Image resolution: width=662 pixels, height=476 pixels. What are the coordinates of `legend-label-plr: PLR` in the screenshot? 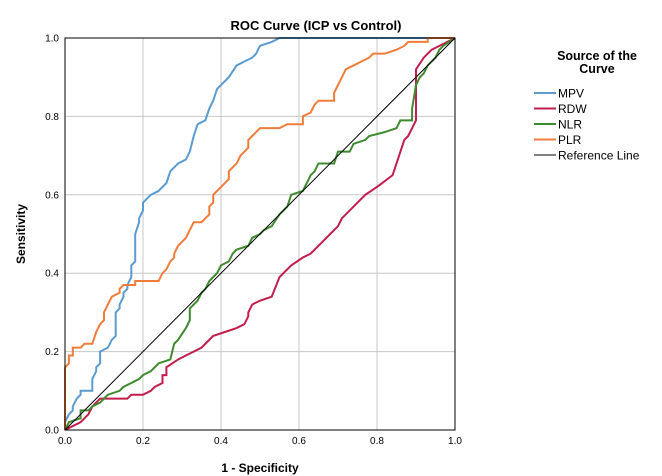 It's located at (570, 140).